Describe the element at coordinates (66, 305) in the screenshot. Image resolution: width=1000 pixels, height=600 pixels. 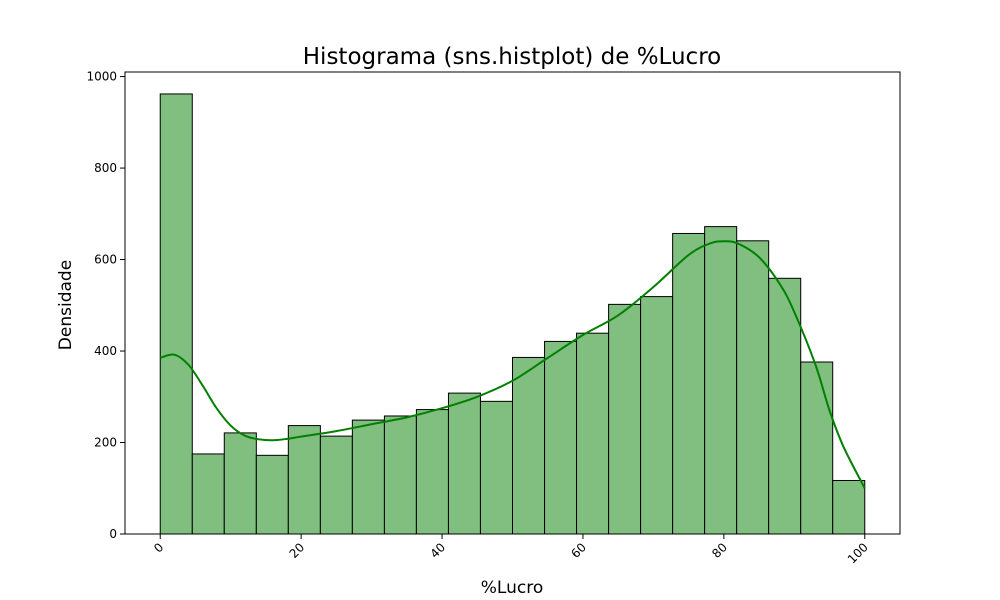
I see `y-axis-title: Densidade` at that location.